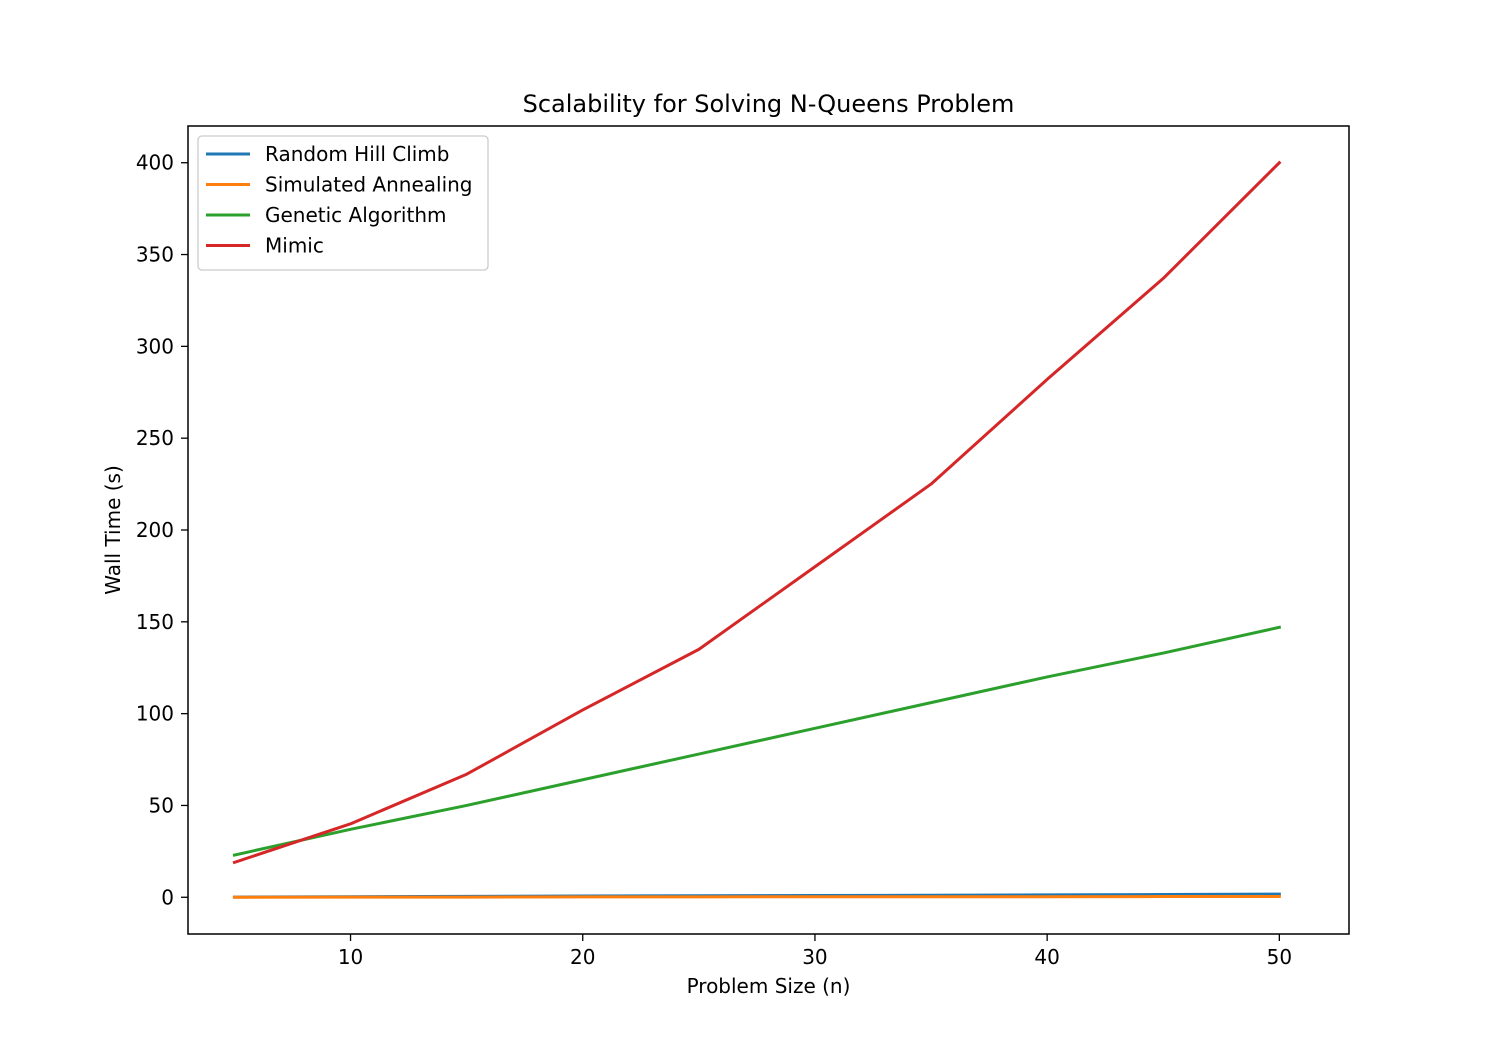 This screenshot has width=1500, height=1050. What do you see at coordinates (155, 255) in the screenshot?
I see `y-tick-label-7: 350` at bounding box center [155, 255].